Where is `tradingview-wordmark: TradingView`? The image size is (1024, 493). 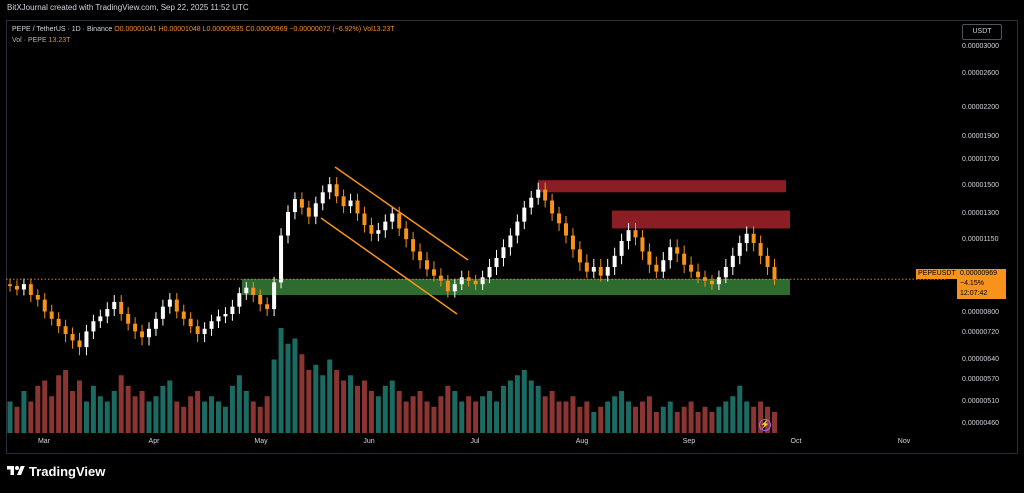
tradingview-wordmark: TradingView is located at coordinates (67, 471).